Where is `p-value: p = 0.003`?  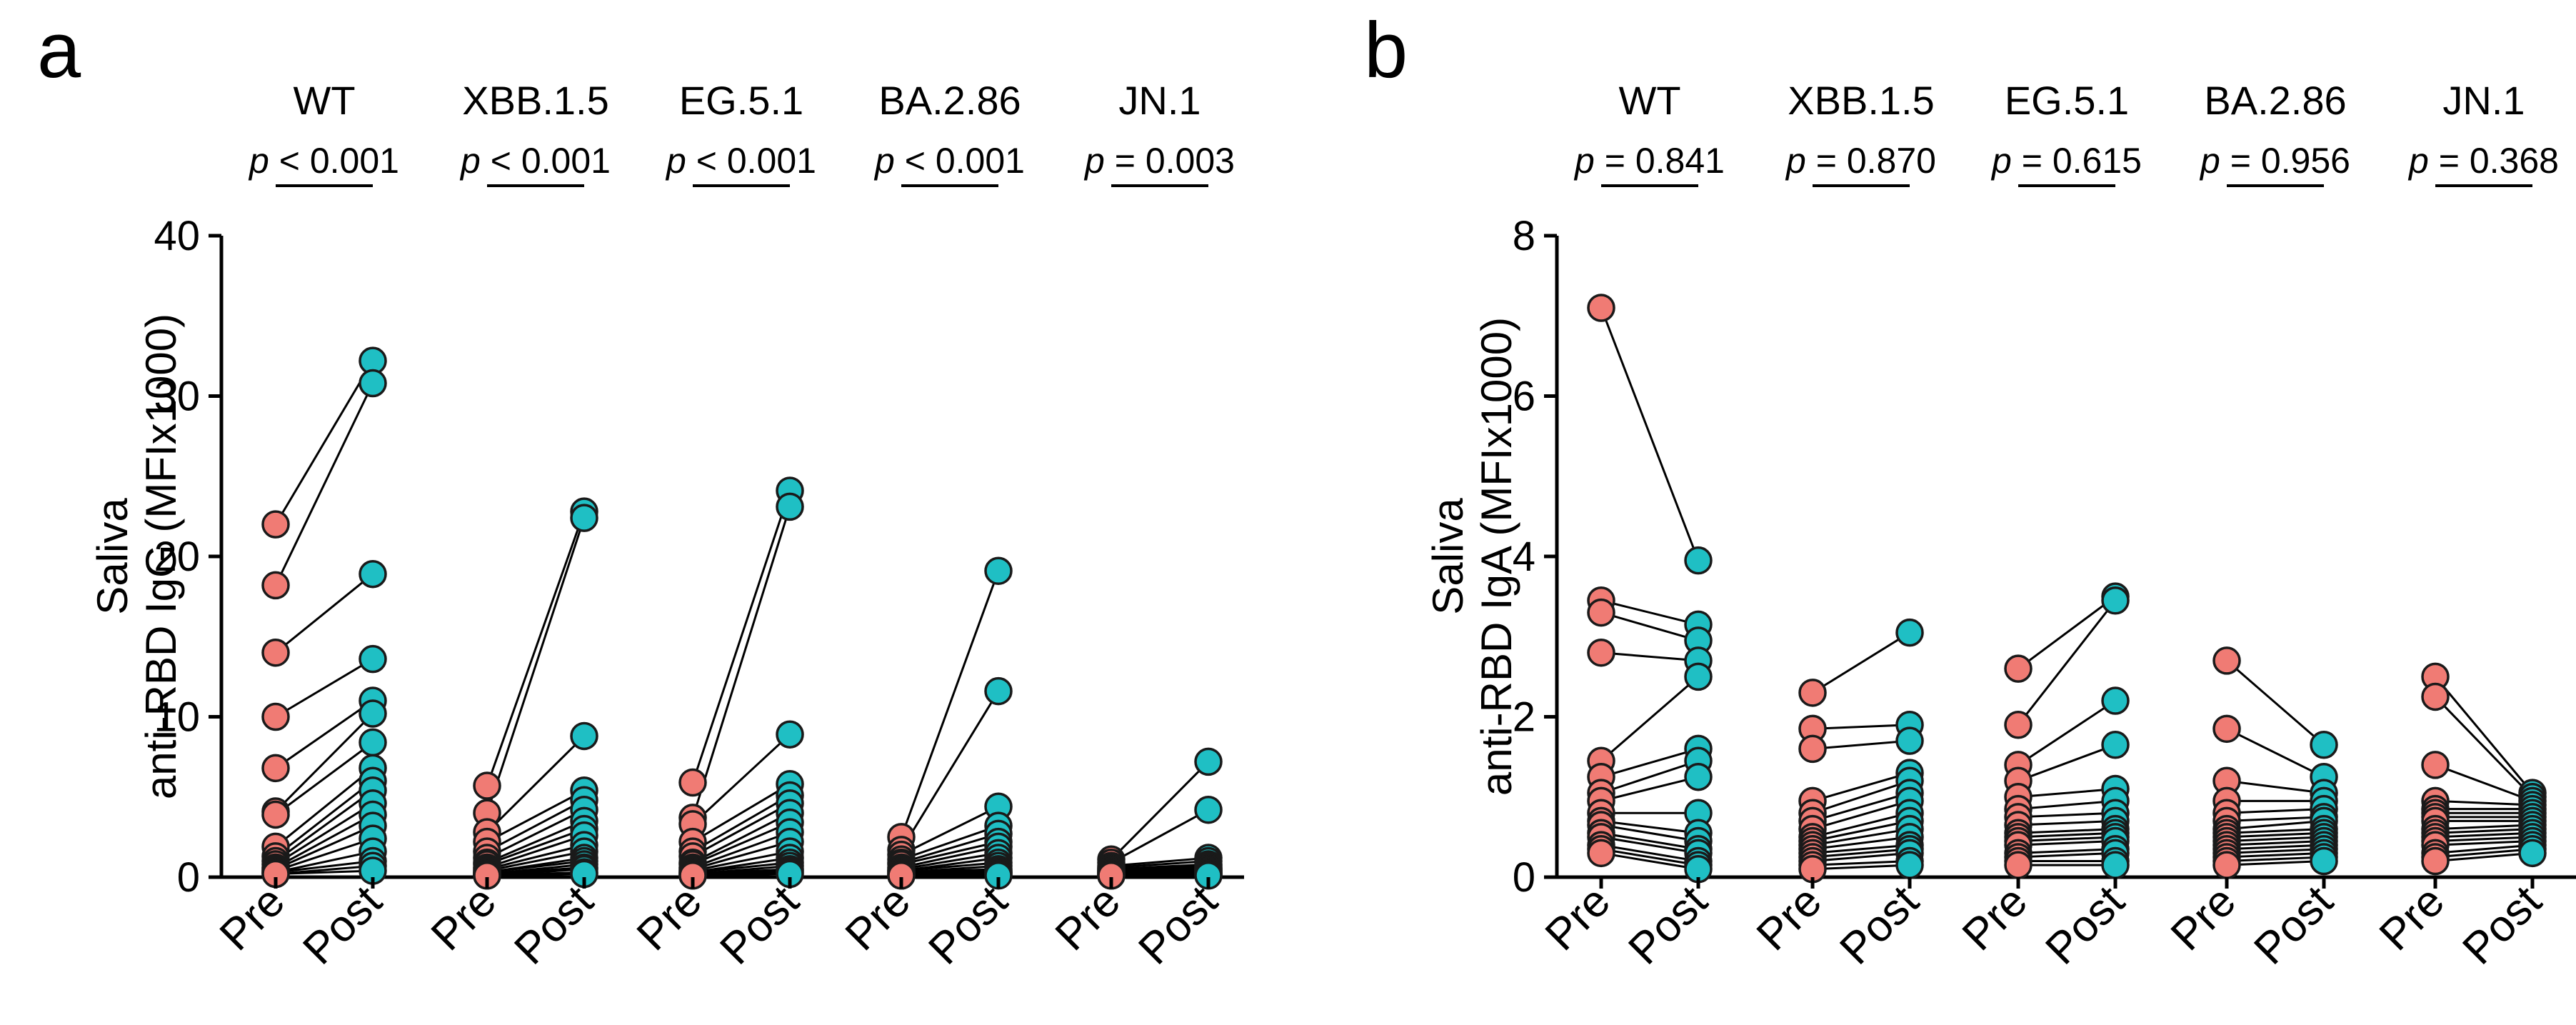
p-value: p = 0.003 is located at coordinates (1159, 161).